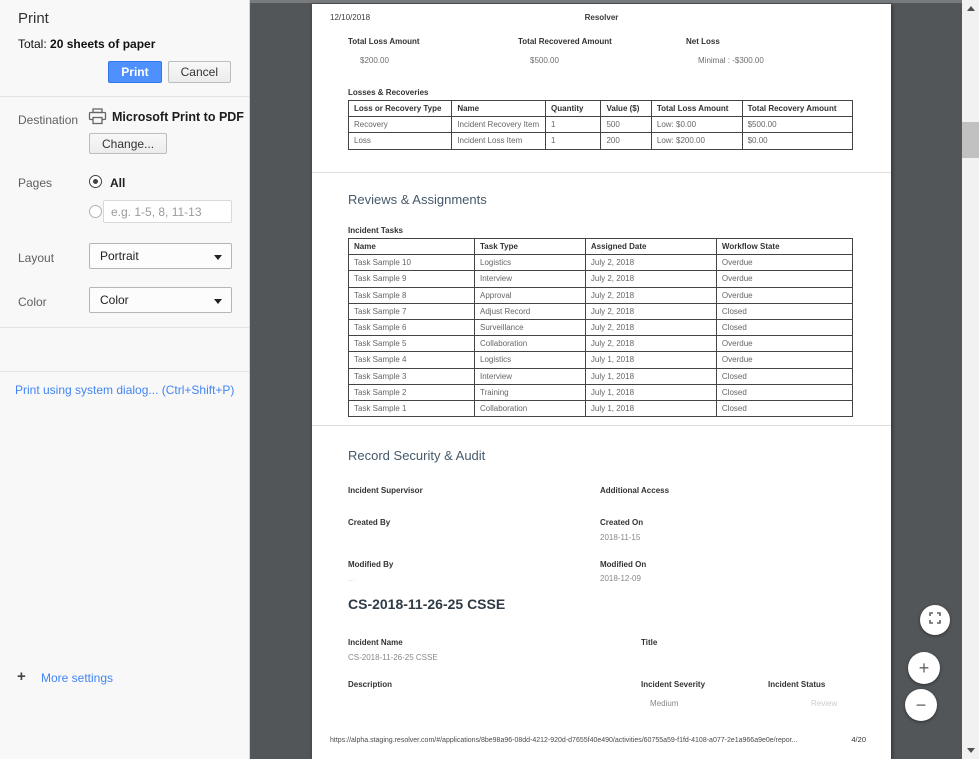 The height and width of the screenshot is (759, 979). What do you see at coordinates (601, 246) in the screenshot?
I see `table-header-row: Name Task Type Assigned Date Workflow State` at bounding box center [601, 246].